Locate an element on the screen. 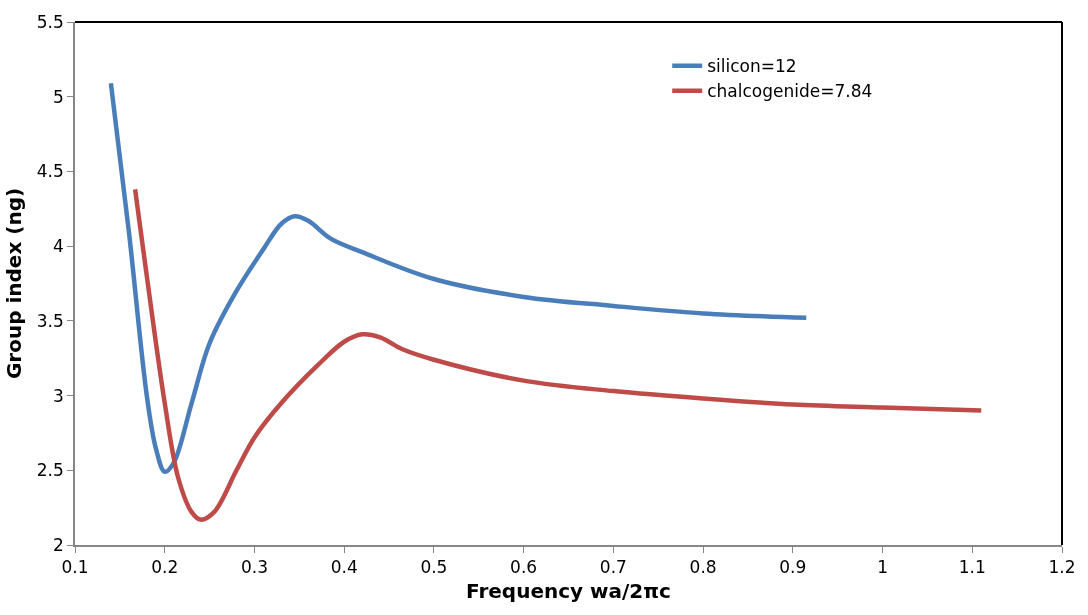 The image size is (1088, 615). x-tick-label: 1.2 is located at coordinates (1062, 567).